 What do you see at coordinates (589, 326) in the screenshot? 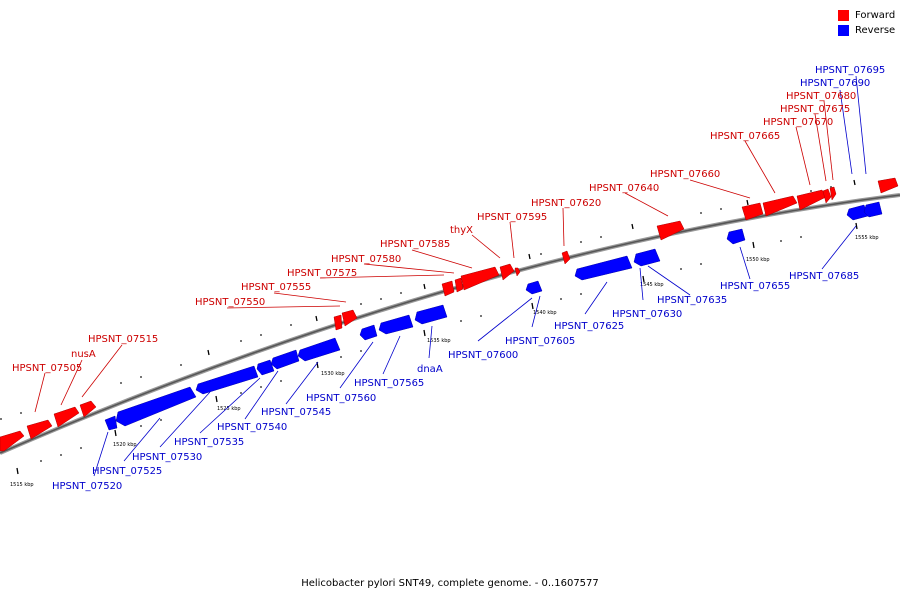
I see `gene-label: HPSNT_07625` at bounding box center [589, 326].